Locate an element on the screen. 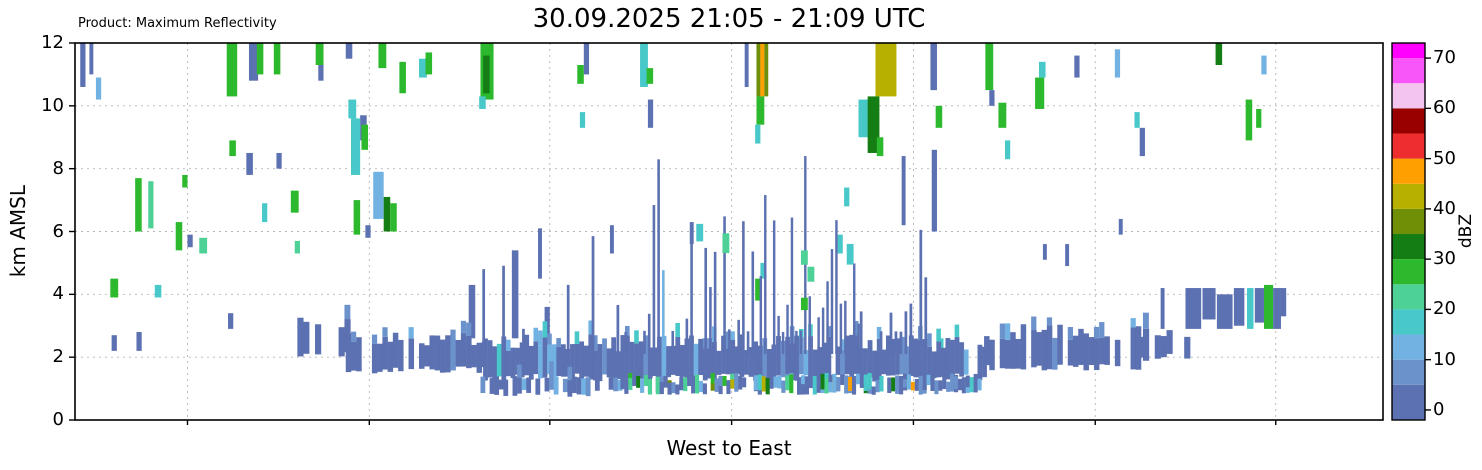 The image size is (1482, 470). colorbar-tick-label: 10 is located at coordinates (1444, 359).